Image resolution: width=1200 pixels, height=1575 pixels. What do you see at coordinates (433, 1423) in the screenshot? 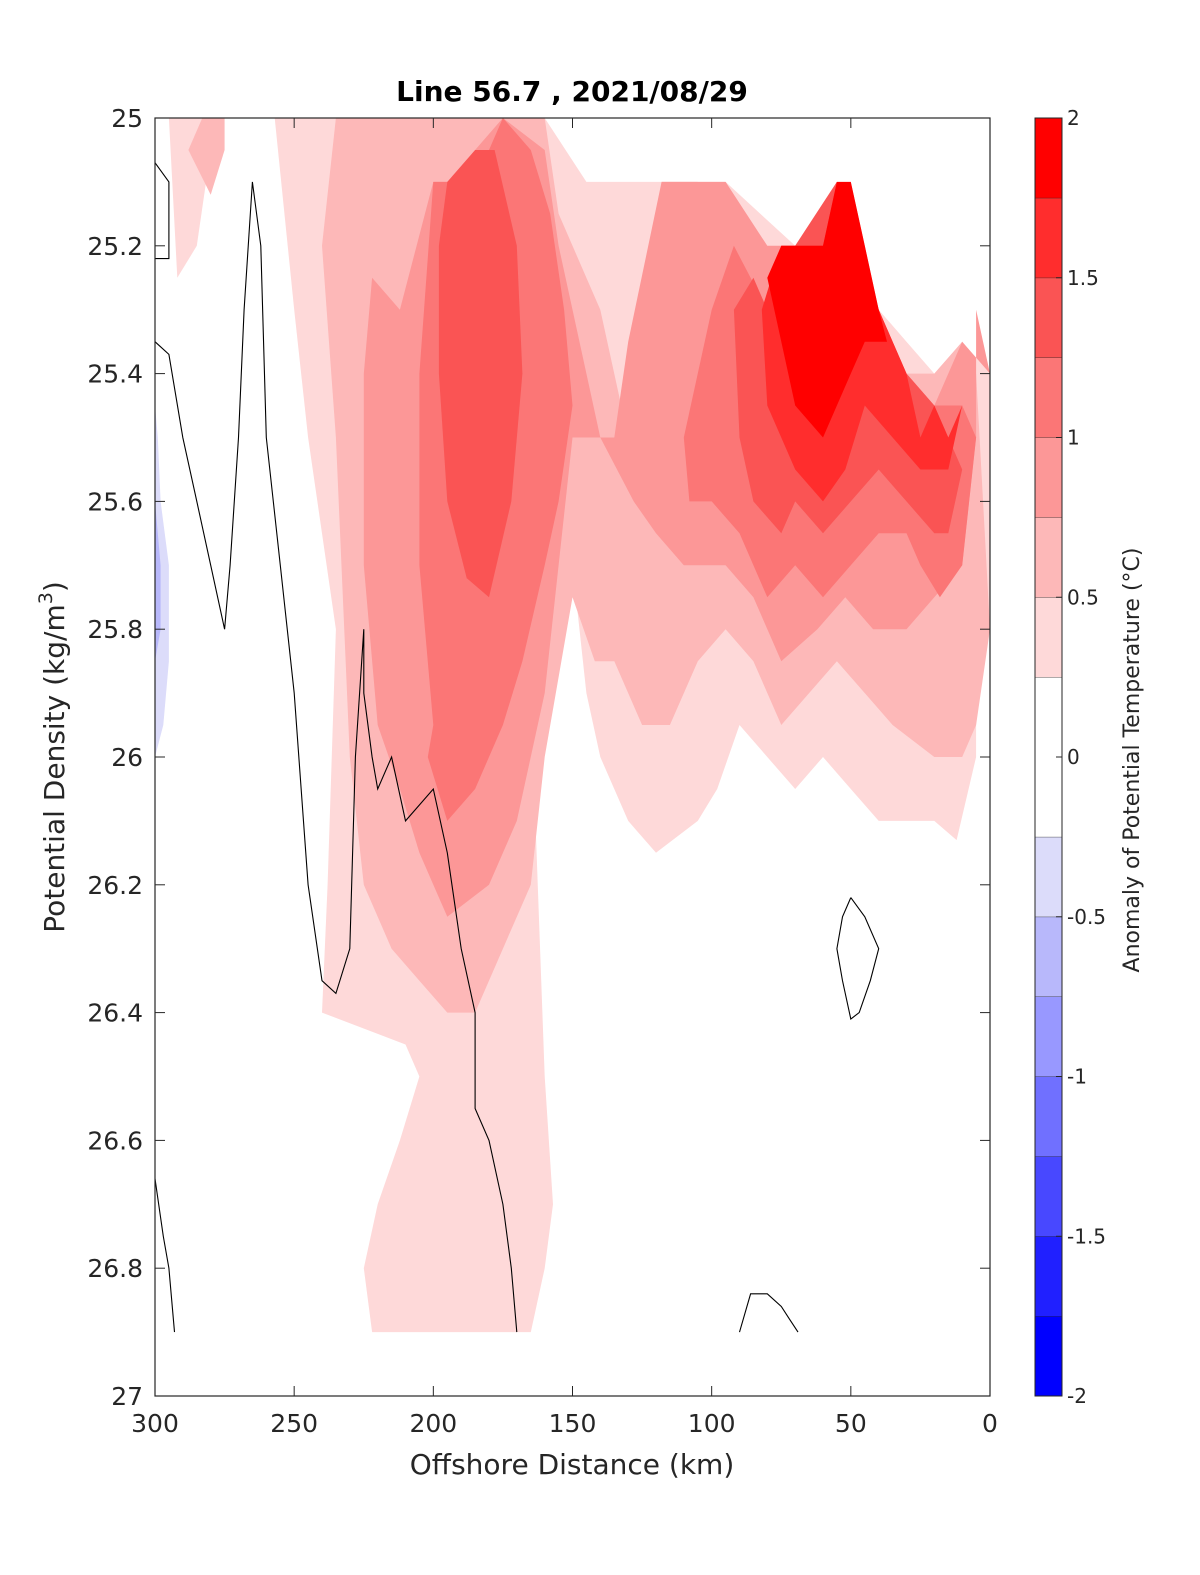
I see `x-tick-label: 200` at bounding box center [433, 1423].